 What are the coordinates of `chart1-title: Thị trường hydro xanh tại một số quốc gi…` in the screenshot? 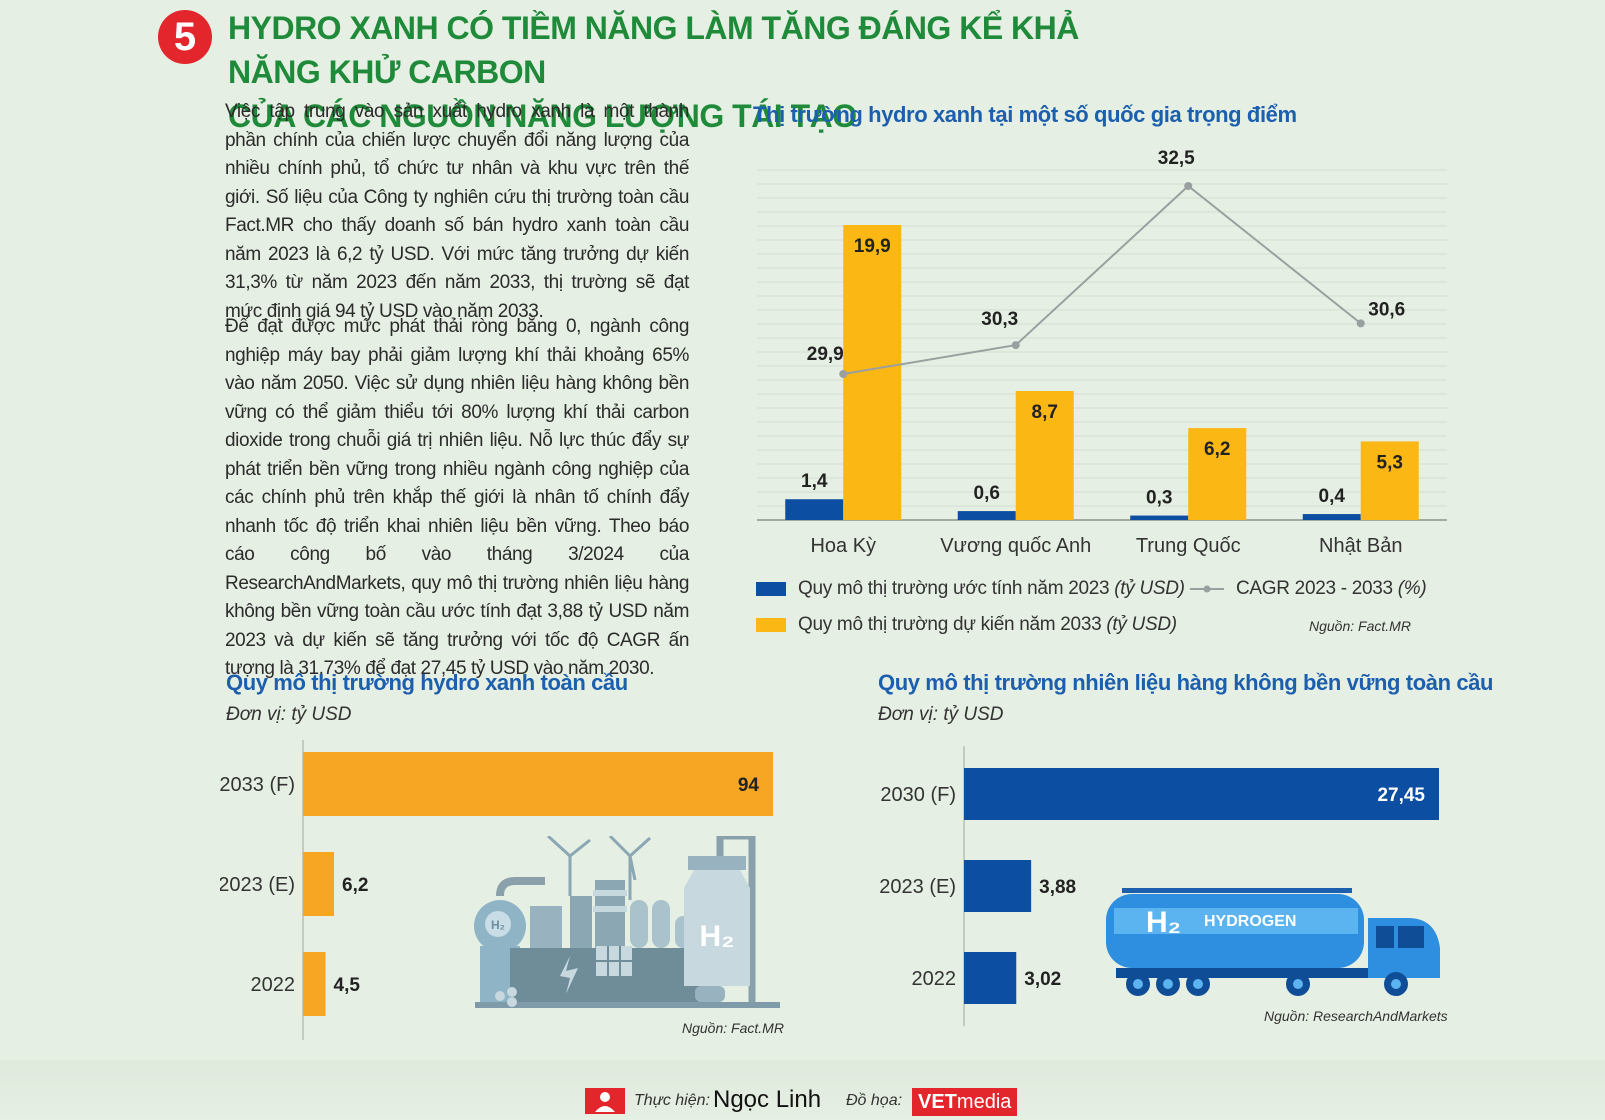 It's located at (1025, 114).